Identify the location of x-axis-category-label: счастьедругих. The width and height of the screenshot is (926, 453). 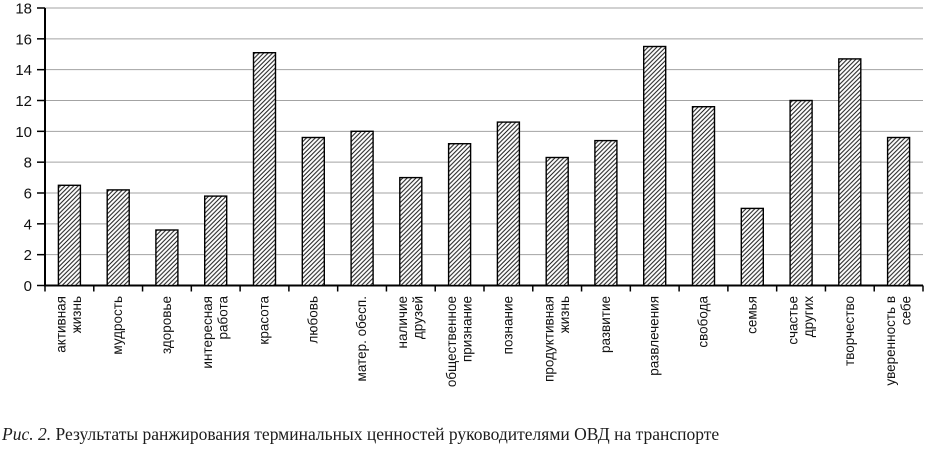
(800, 320).